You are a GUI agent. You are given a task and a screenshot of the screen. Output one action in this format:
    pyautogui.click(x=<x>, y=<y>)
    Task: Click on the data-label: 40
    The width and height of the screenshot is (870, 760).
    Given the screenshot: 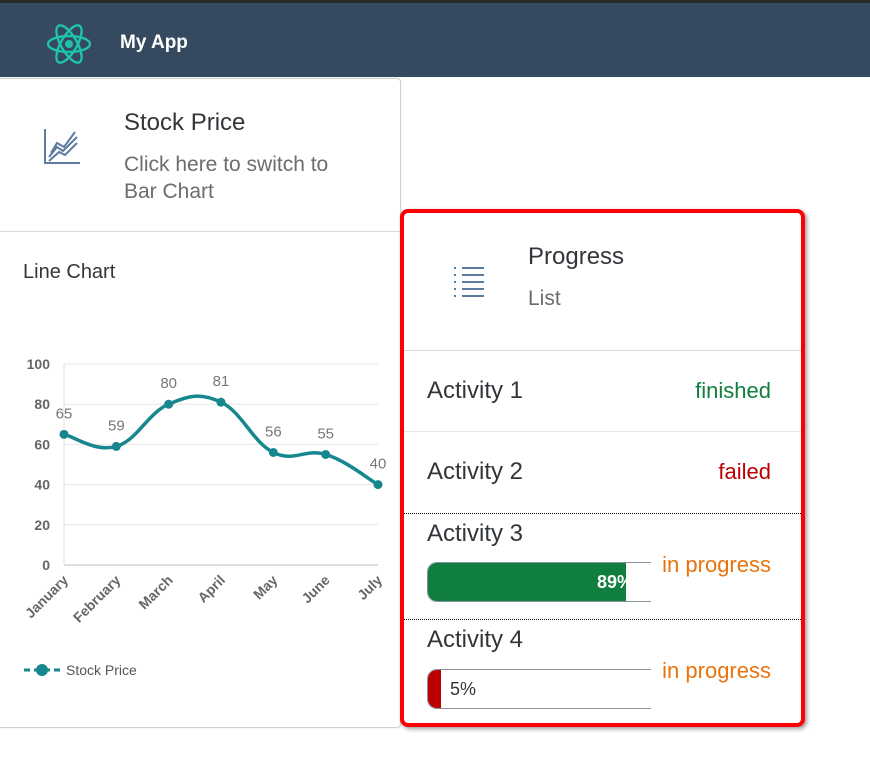 What is the action you would take?
    pyautogui.click(x=378, y=464)
    